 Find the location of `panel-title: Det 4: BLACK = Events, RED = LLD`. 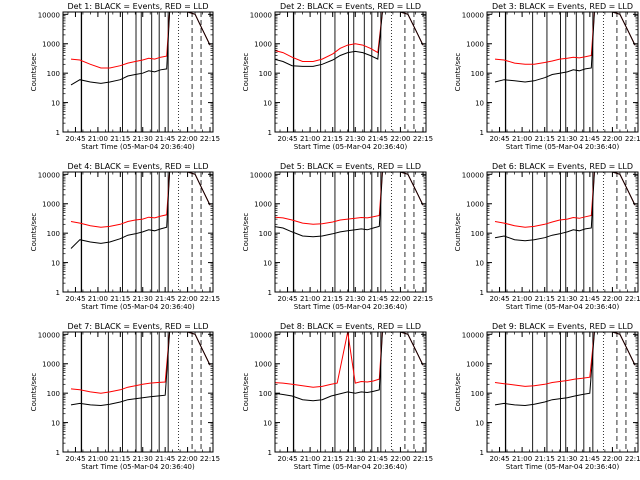

panel-title: Det 4: BLACK = Events, RED = LLD is located at coordinates (138, 166).